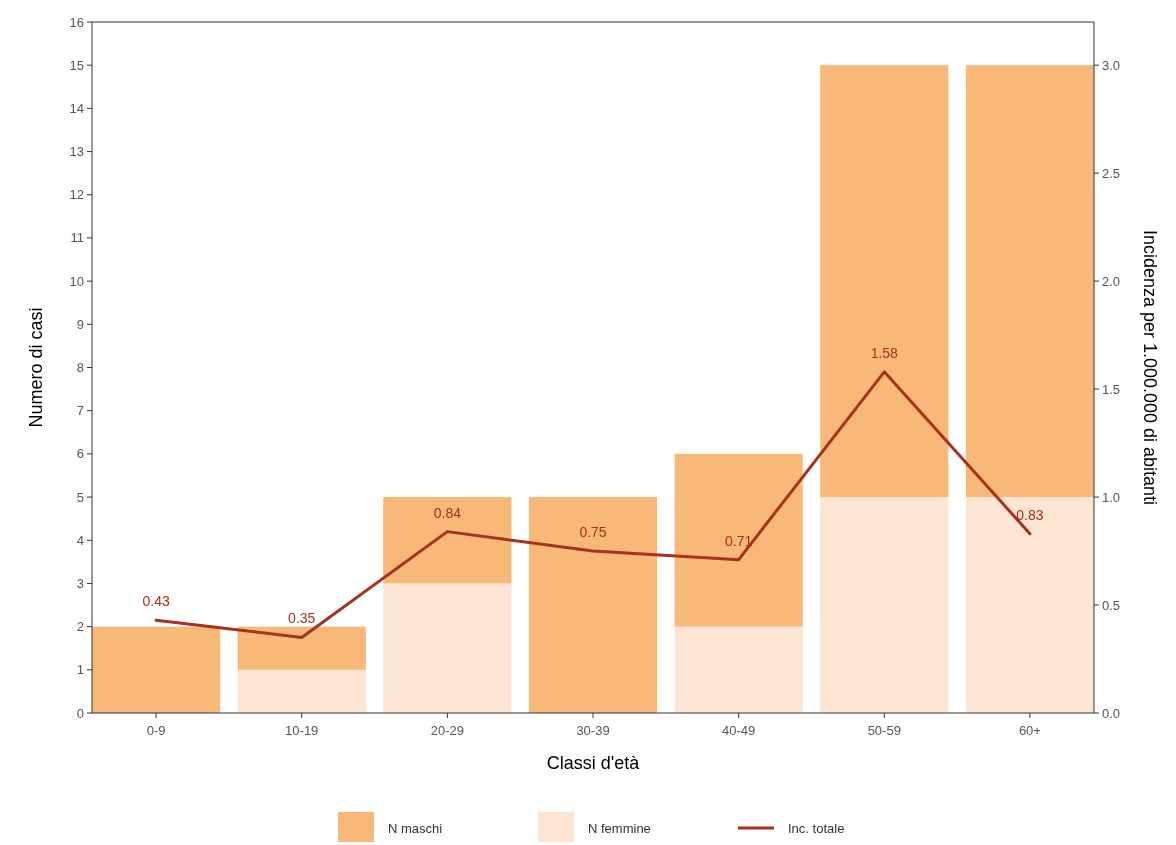  I want to click on y-tick-label: 1, so click(80, 670).